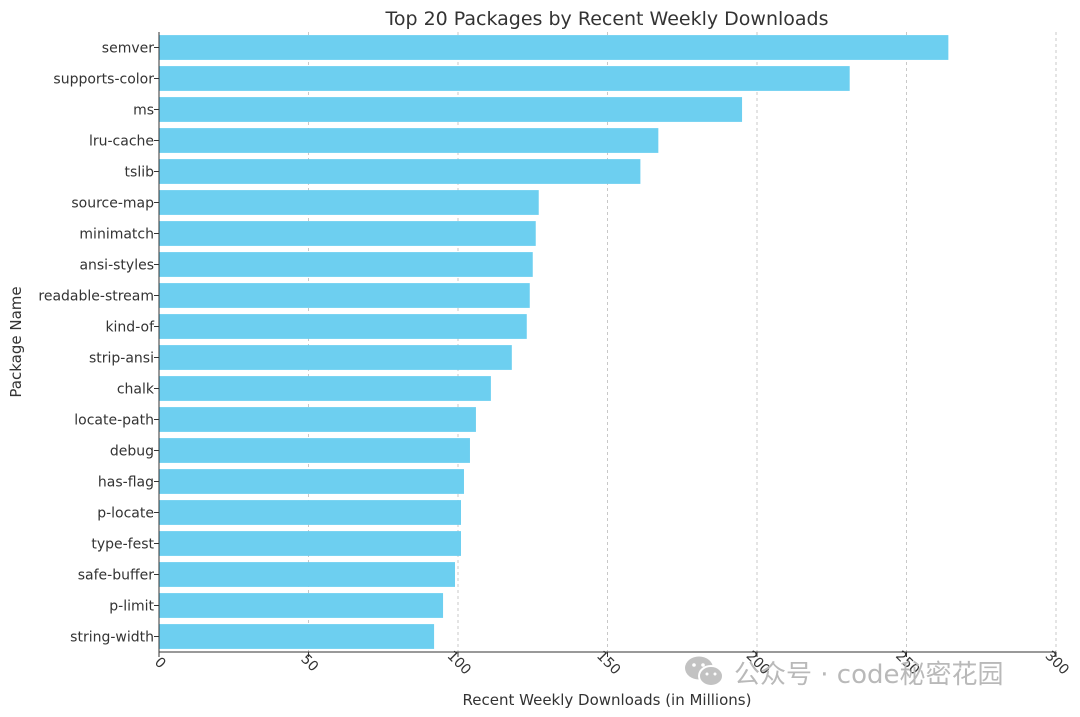 The height and width of the screenshot is (717, 1080). What do you see at coordinates (128, 49) in the screenshot?
I see `y-tick-label: semver` at bounding box center [128, 49].